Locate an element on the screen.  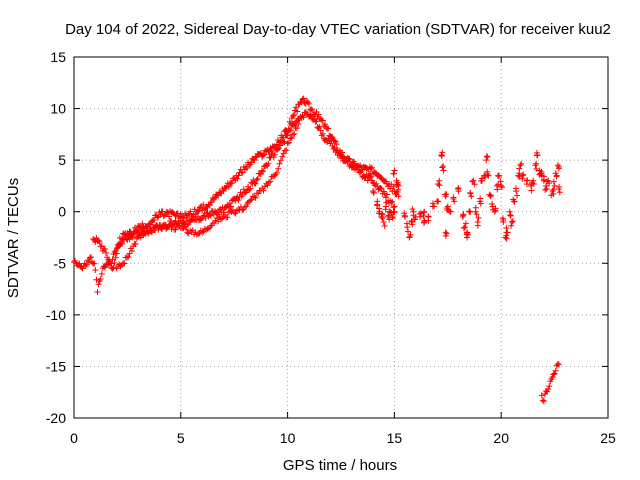
x-tick-label: 25 is located at coordinates (608, 438).